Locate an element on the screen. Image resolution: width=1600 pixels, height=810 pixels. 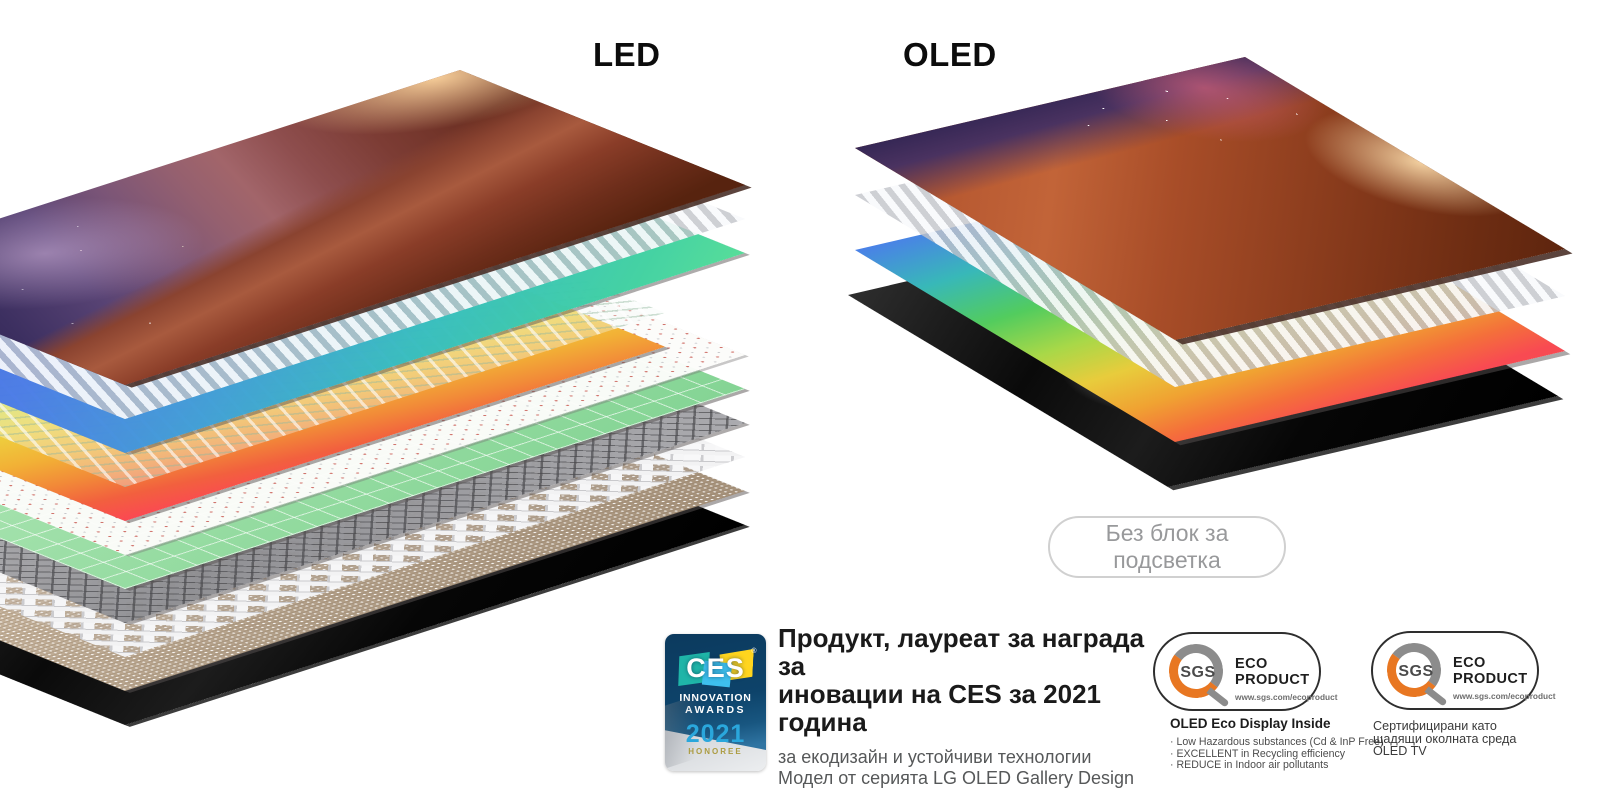
no-backlight-callout: Без блок за подсветка is located at coordinates (1167, 547).